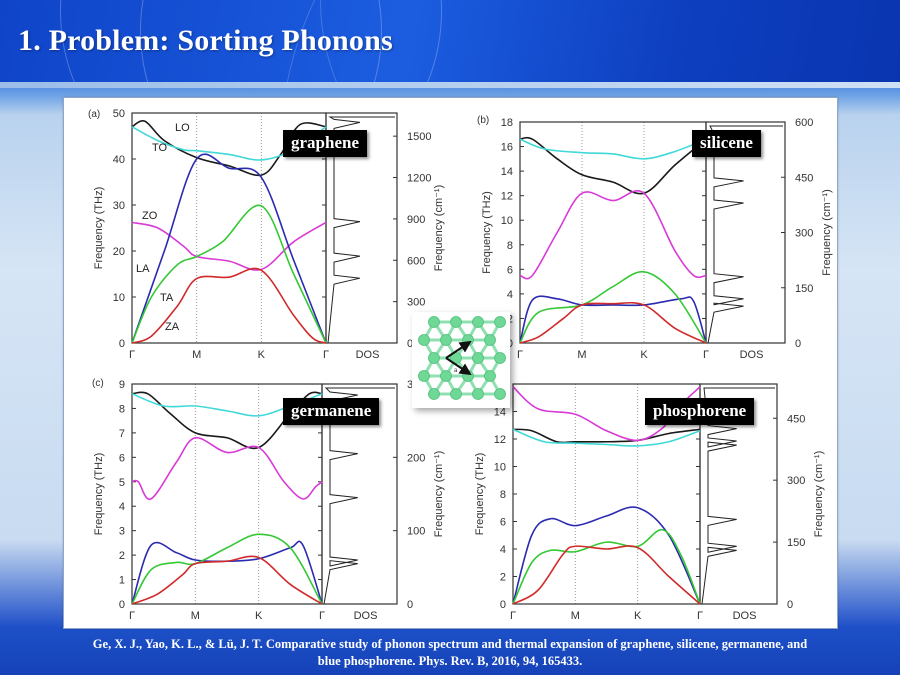 The height and width of the screenshot is (675, 900). I want to click on material-label-graphene: graphene, so click(325, 143).